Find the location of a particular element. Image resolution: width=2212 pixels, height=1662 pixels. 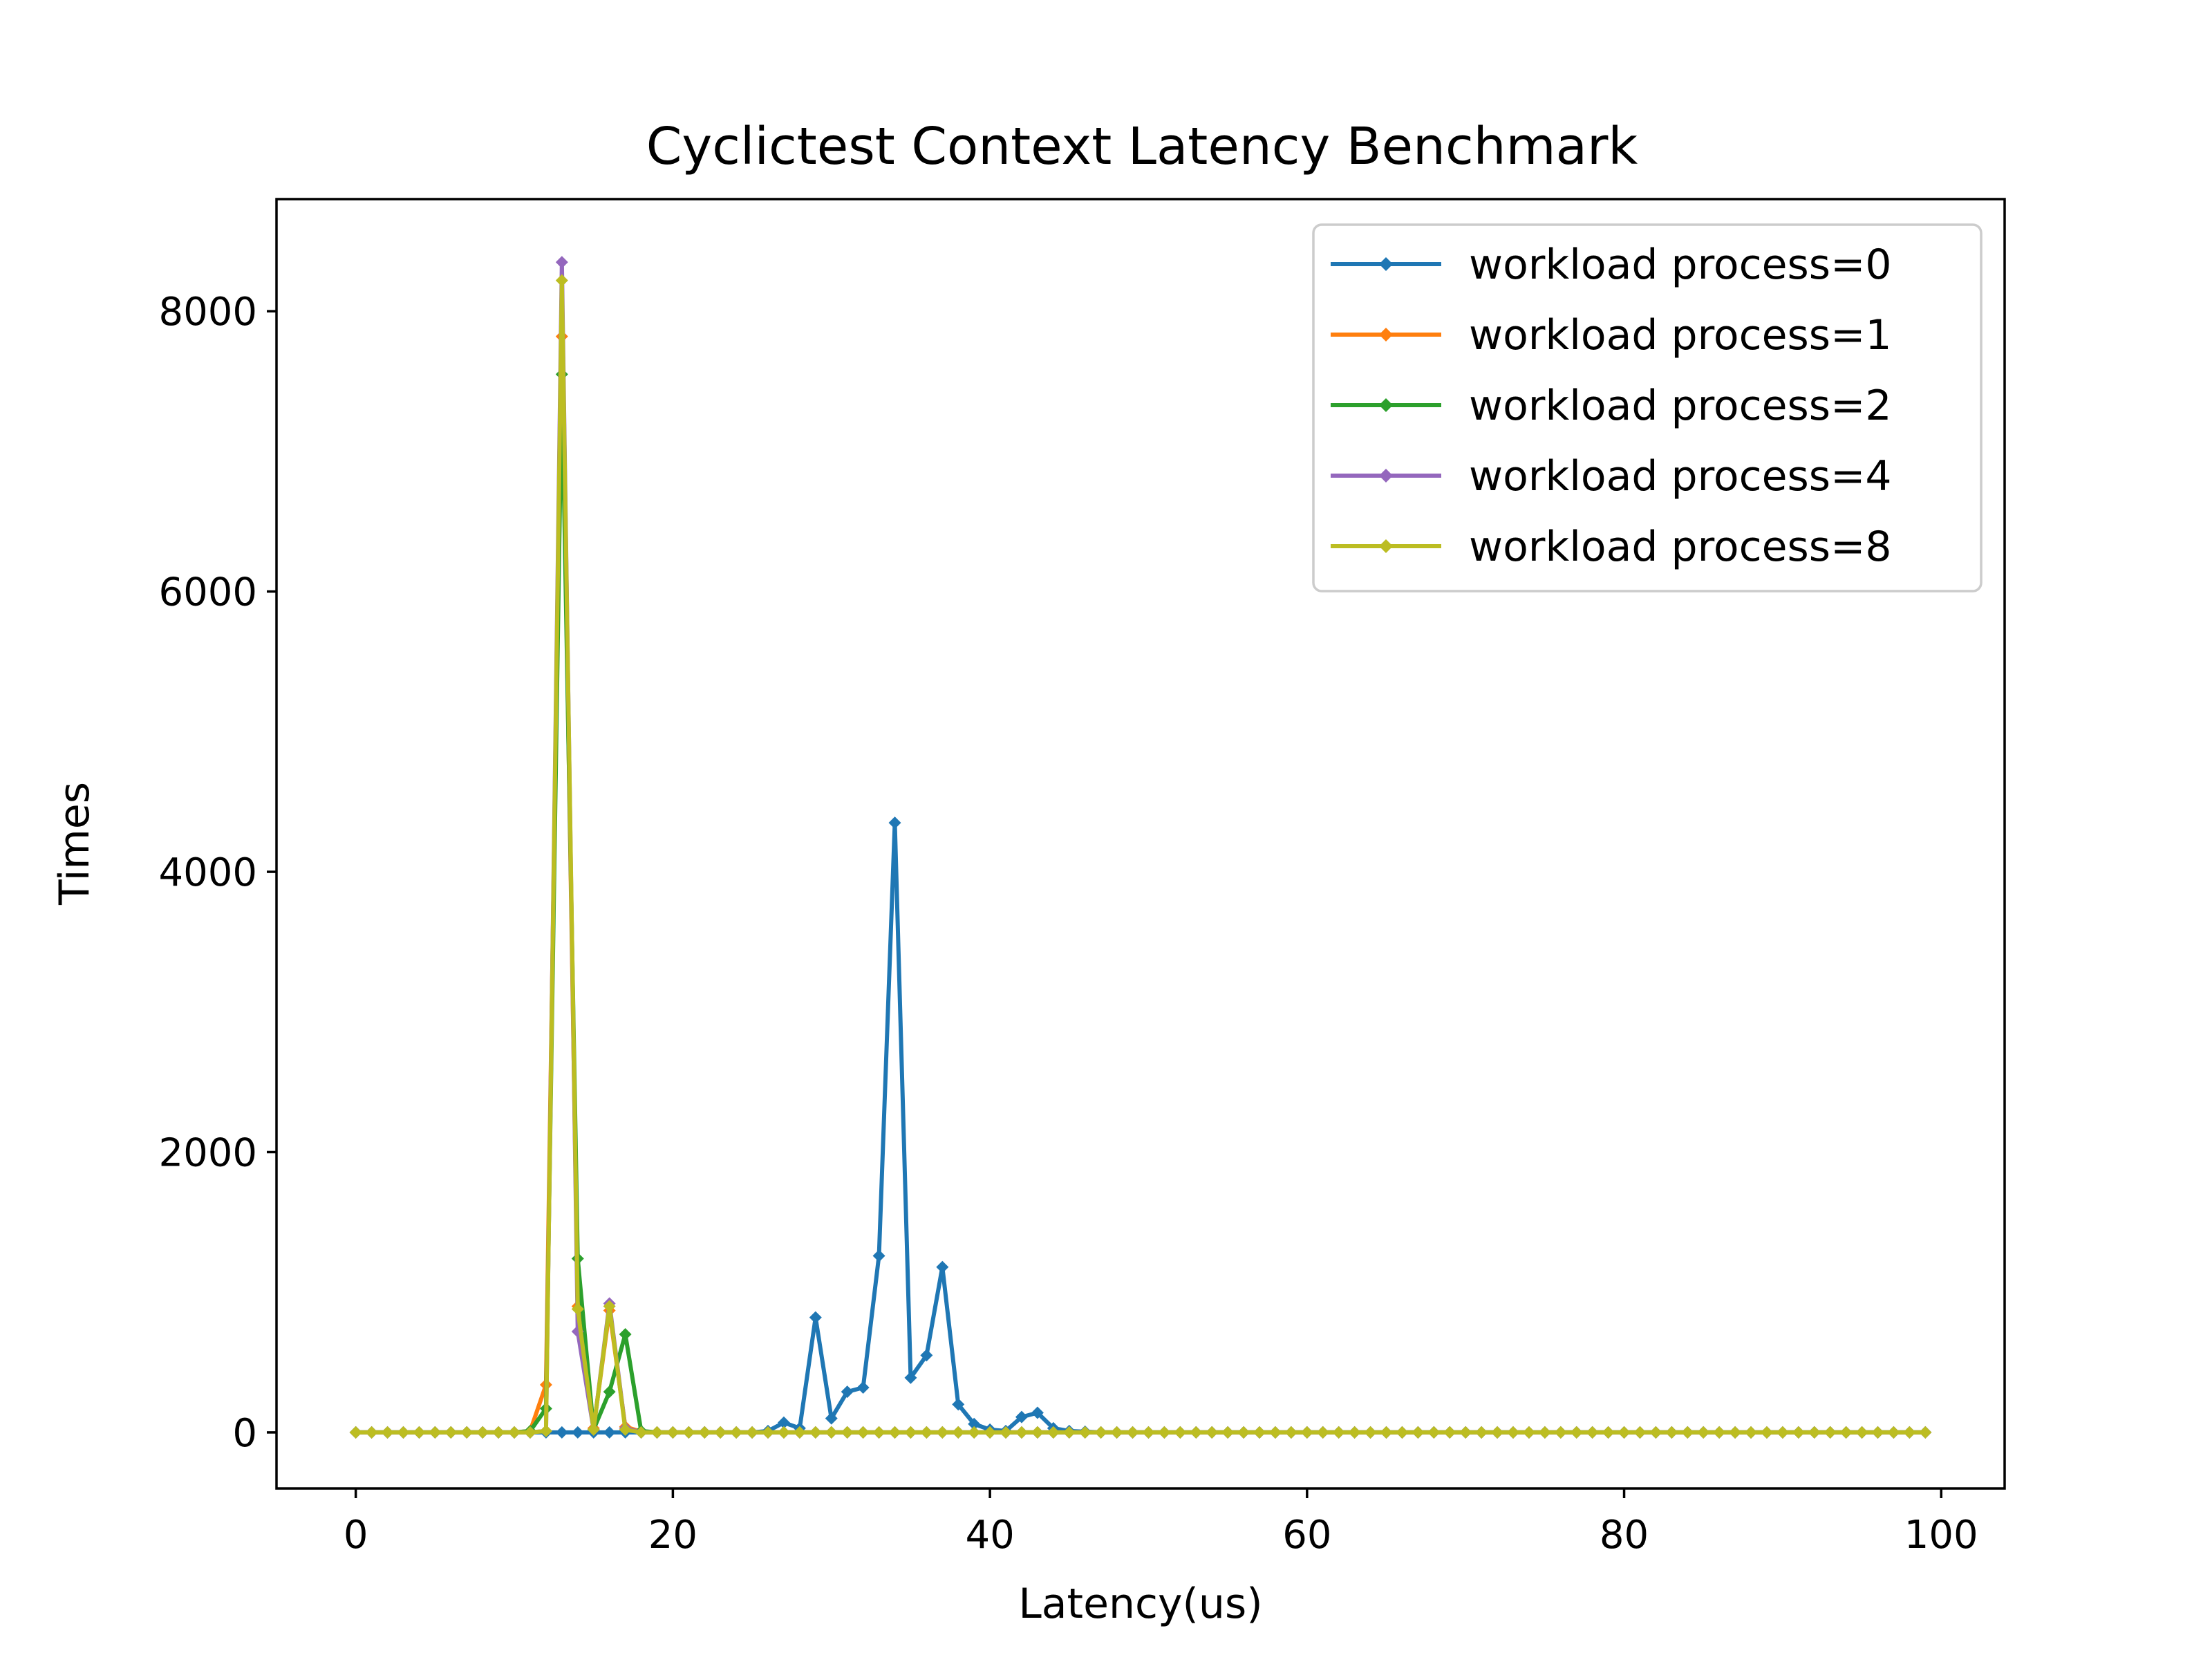

legend-frame is located at coordinates (1647, 407).